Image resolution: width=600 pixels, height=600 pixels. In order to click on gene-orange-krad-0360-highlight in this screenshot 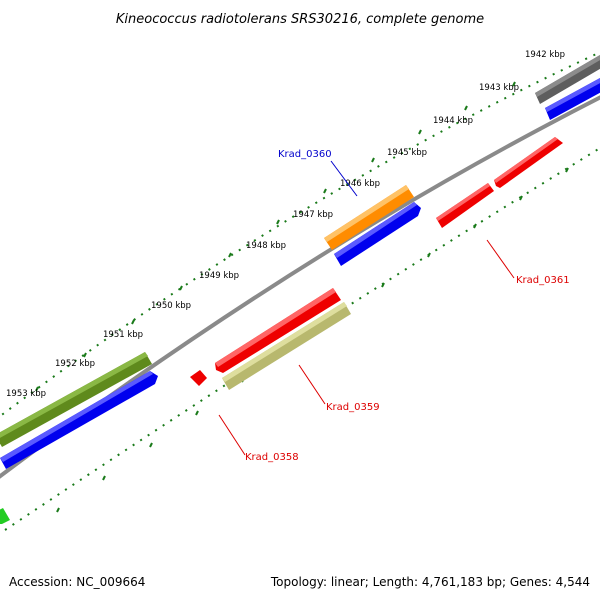, I will do `click(366, 213)`.